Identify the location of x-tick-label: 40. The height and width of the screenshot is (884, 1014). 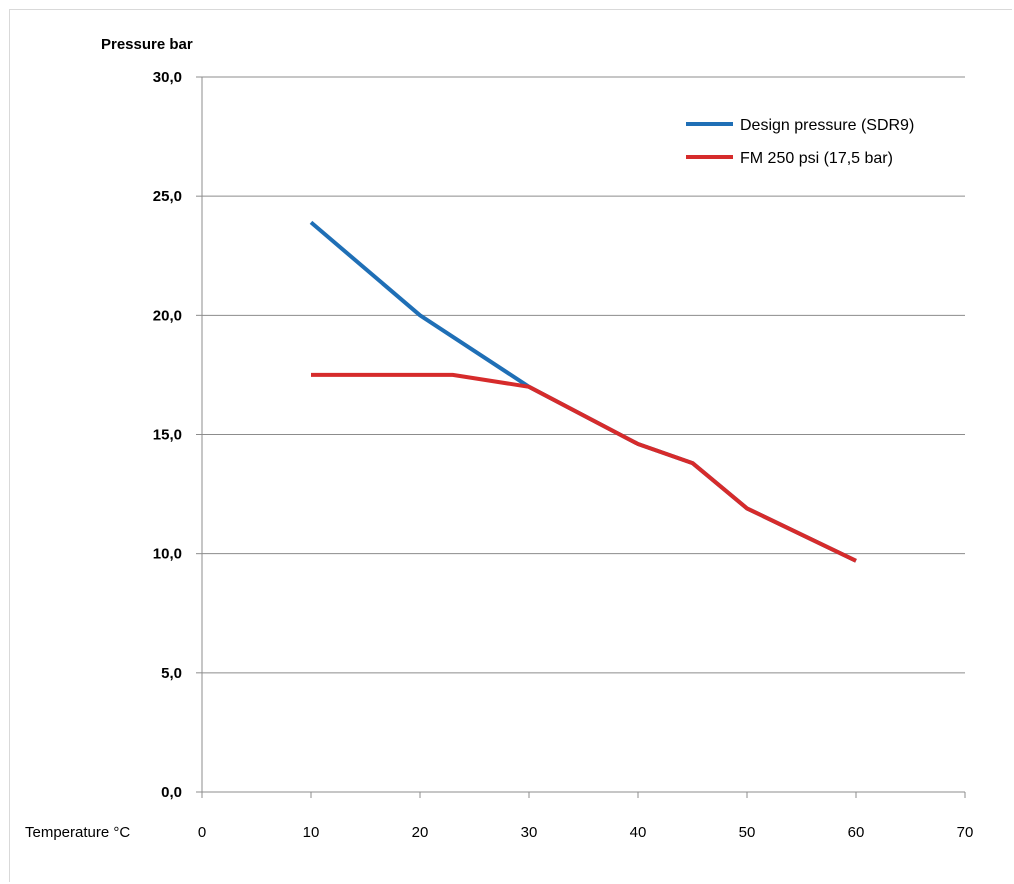
(638, 832).